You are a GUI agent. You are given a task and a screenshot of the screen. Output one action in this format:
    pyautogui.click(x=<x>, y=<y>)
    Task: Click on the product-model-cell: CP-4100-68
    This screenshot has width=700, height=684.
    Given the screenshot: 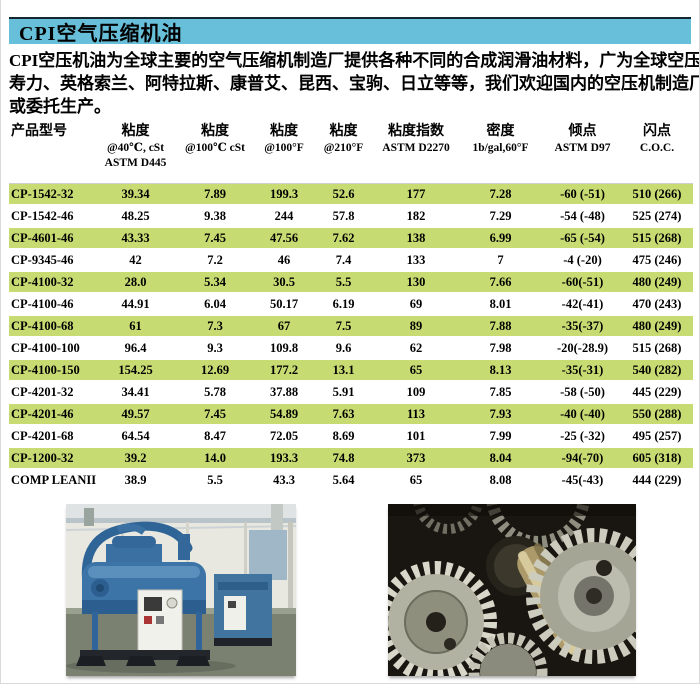 What is the action you would take?
    pyautogui.click(x=53, y=326)
    